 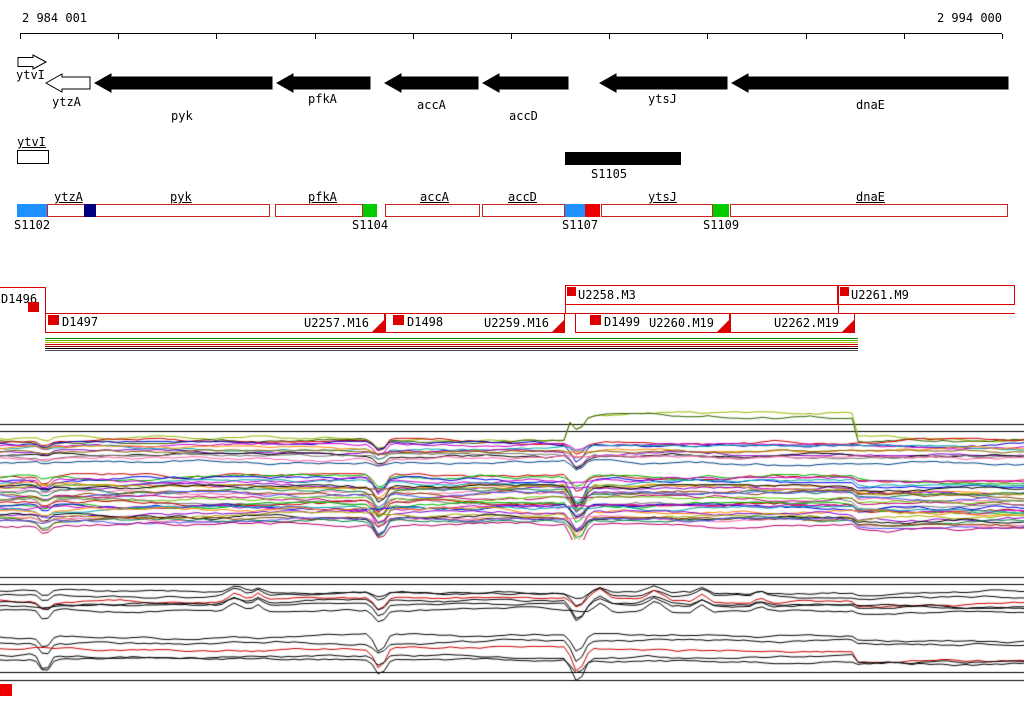 I want to click on gene-label-ytzA: ytzA, so click(x=66, y=102).